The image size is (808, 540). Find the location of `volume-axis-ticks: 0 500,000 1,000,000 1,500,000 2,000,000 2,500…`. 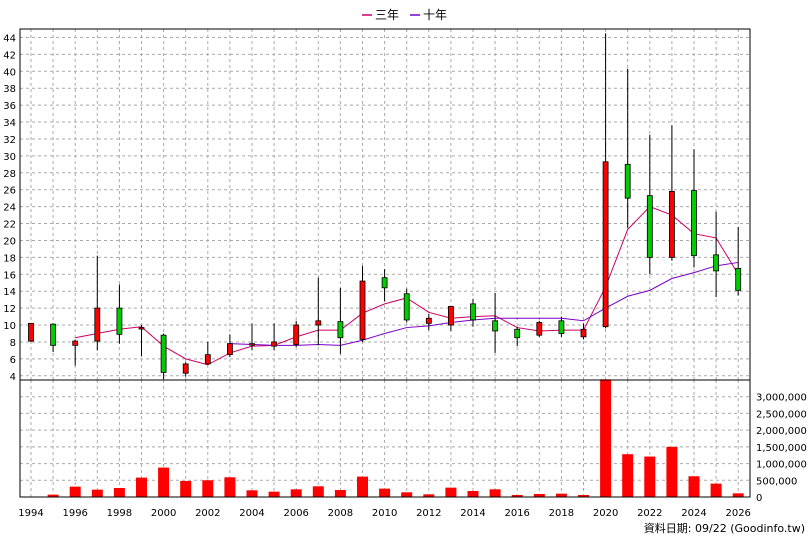

volume-axis-ticks: 0 500,000 1,000,000 1,500,000 2,000,000 2,500… is located at coordinates (781, 448).